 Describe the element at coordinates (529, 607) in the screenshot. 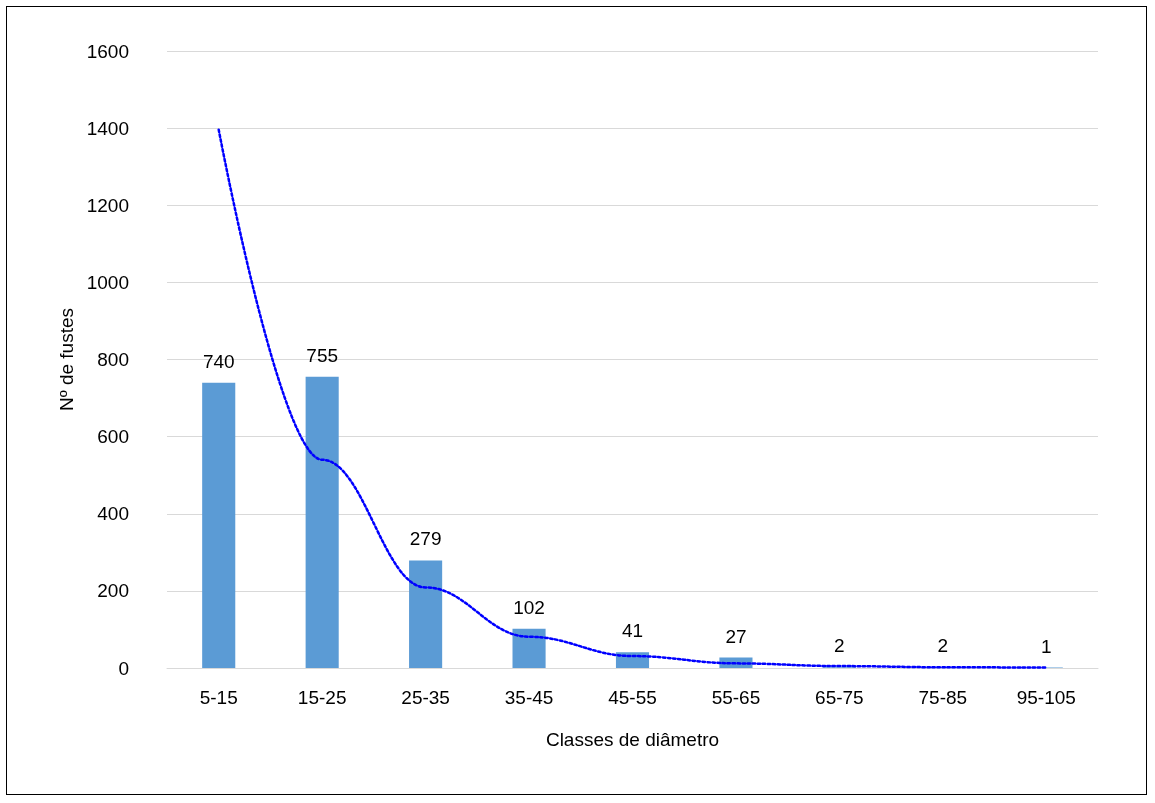

I see `data-label: 102` at that location.